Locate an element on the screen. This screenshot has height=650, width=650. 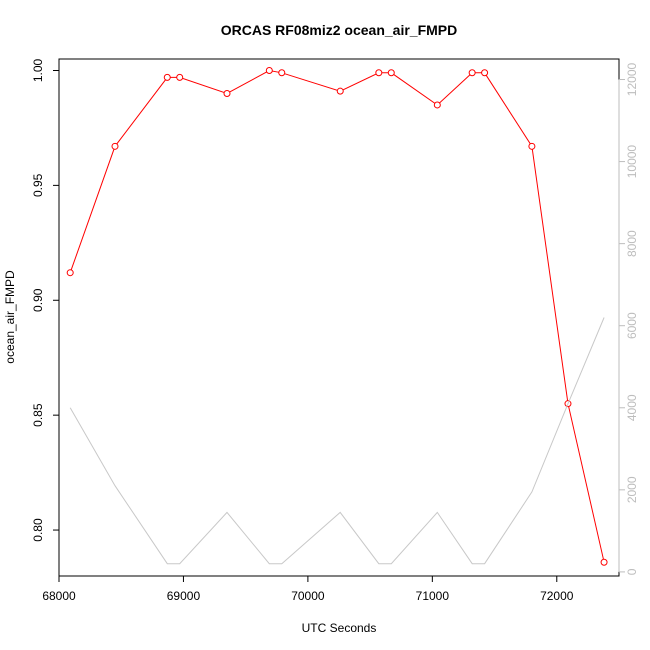
y2-tick-label: 2000 is located at coordinates (632, 489).